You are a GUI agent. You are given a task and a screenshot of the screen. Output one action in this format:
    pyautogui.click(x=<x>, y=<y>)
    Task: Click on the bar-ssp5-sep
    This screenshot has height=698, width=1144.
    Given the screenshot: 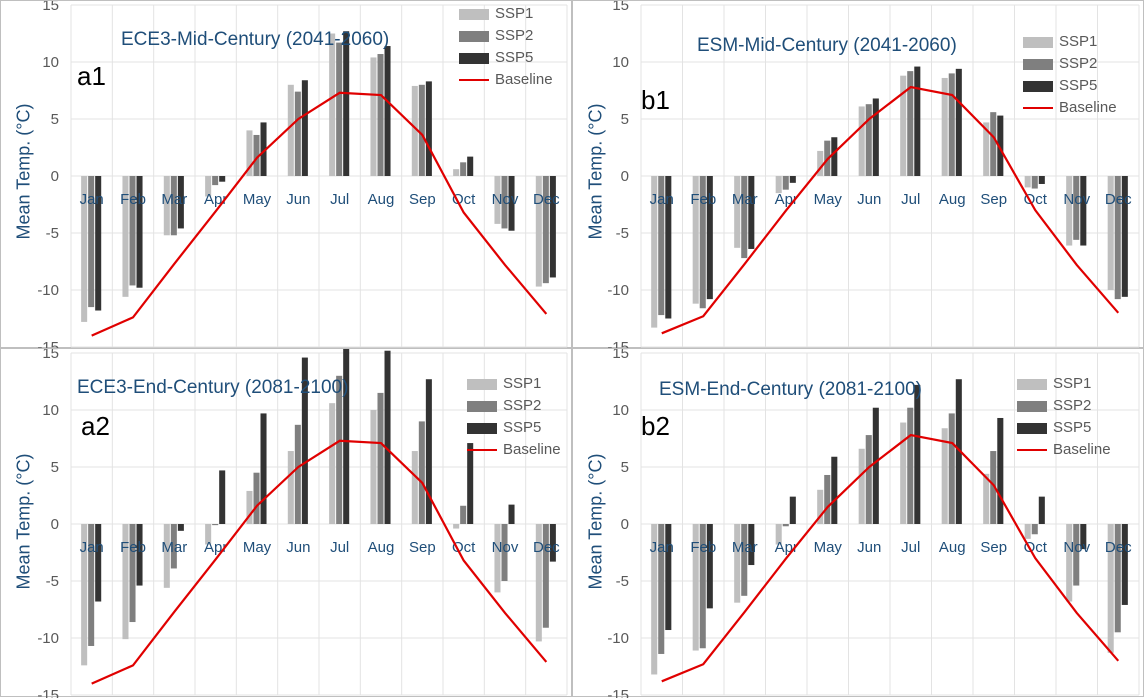 What is the action you would take?
    pyautogui.click(x=1000, y=470)
    